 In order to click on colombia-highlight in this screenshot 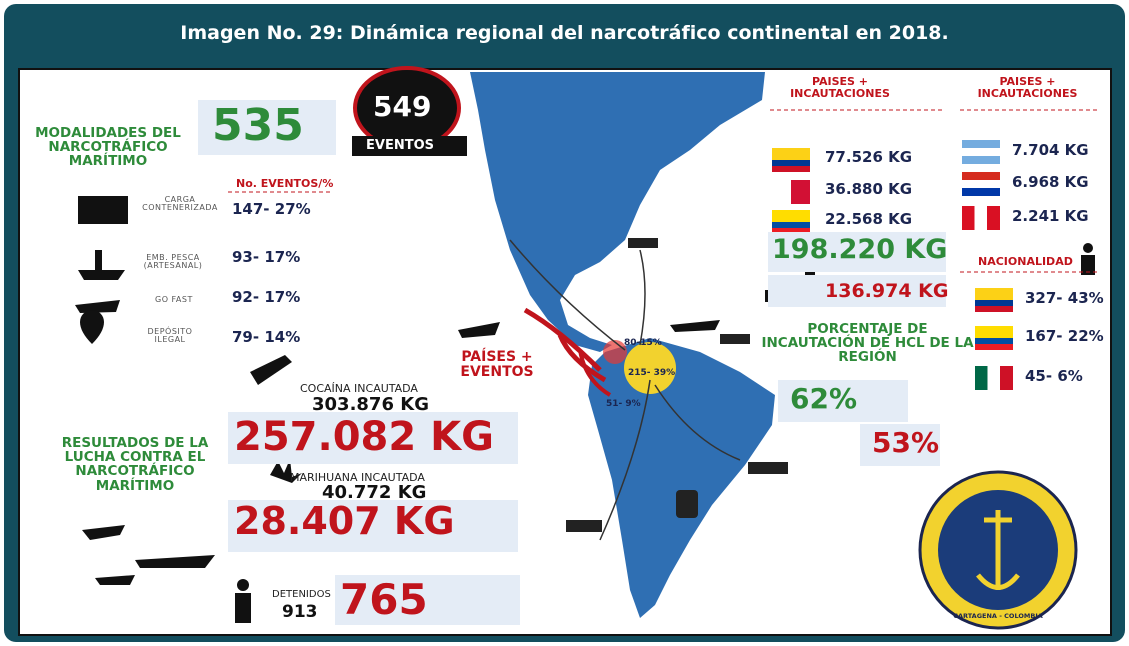, I will do `click(650, 368)`.